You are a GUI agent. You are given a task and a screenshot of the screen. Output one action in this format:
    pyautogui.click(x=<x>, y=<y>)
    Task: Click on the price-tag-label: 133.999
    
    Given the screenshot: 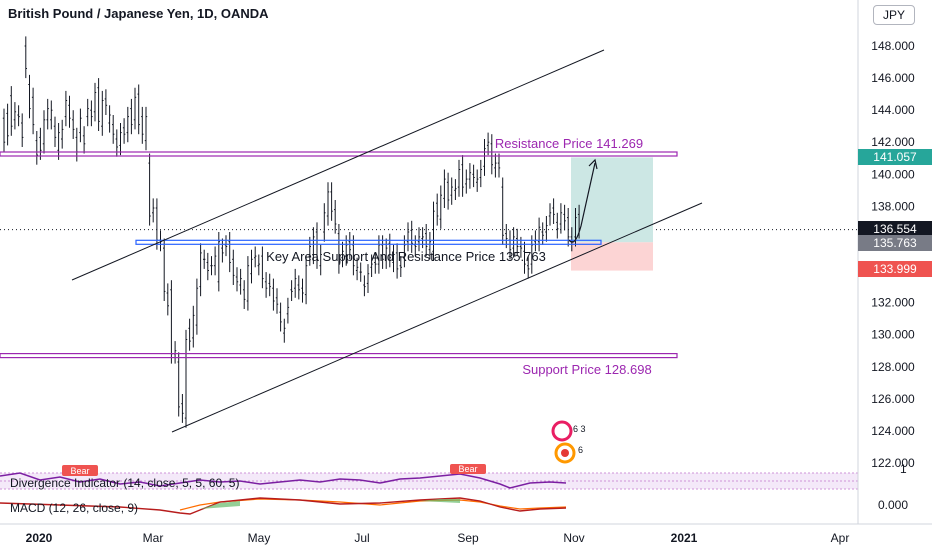 What is the action you would take?
    pyautogui.click(x=895, y=269)
    